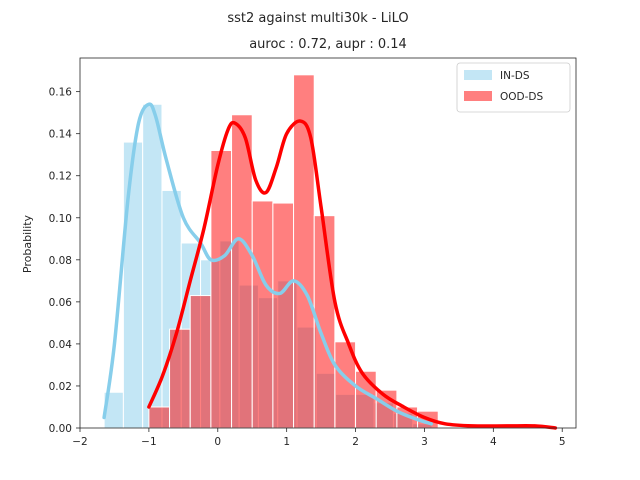 The image size is (640, 480). I want to click on x-tick-label: 5, so click(562, 442).